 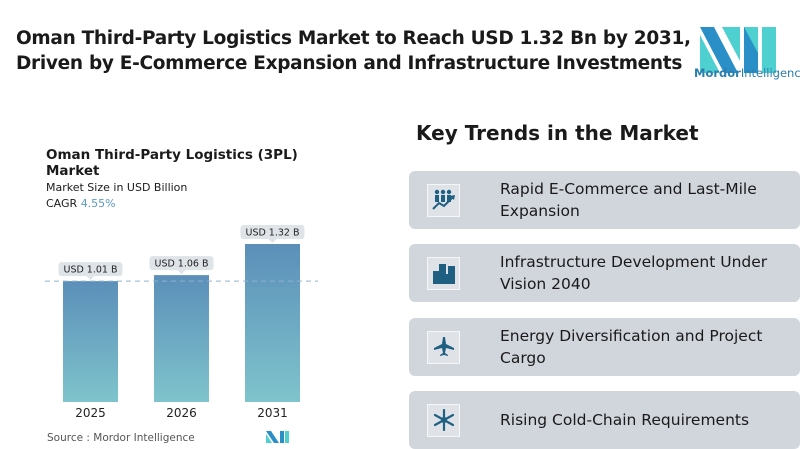 What do you see at coordinates (181, 338) in the screenshot?
I see `bar-2026` at bounding box center [181, 338].